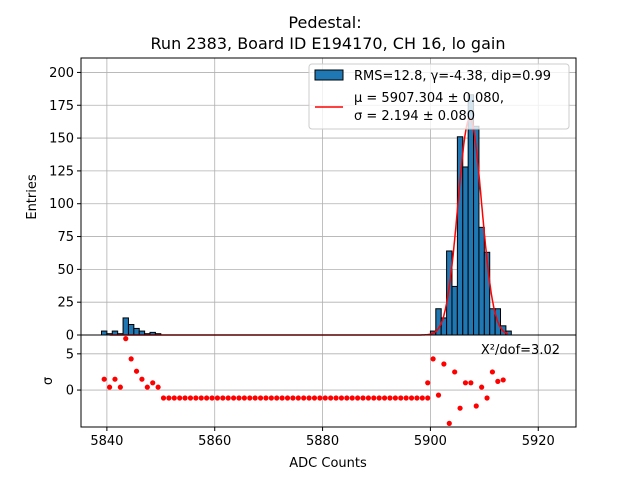 This screenshot has width=640, height=480. What do you see at coordinates (70, 354) in the screenshot?
I see `residual-y-tick-label: 5` at bounding box center [70, 354].